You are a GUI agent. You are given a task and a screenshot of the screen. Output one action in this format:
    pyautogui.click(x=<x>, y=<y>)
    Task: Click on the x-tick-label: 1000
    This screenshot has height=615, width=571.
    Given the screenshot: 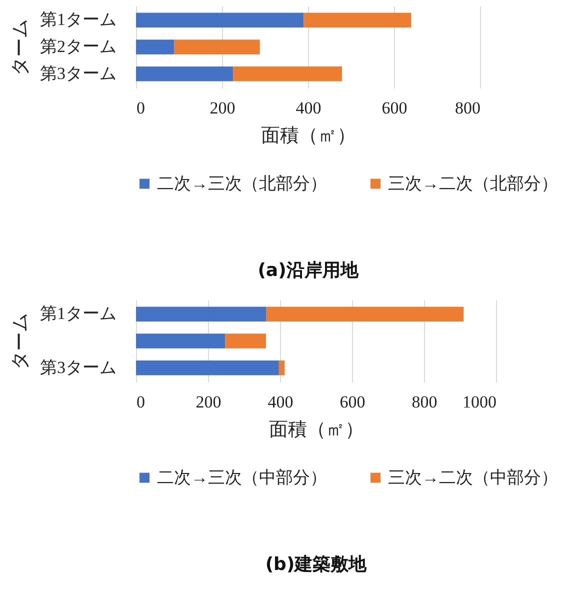 What is the action you would take?
    pyautogui.click(x=479, y=402)
    